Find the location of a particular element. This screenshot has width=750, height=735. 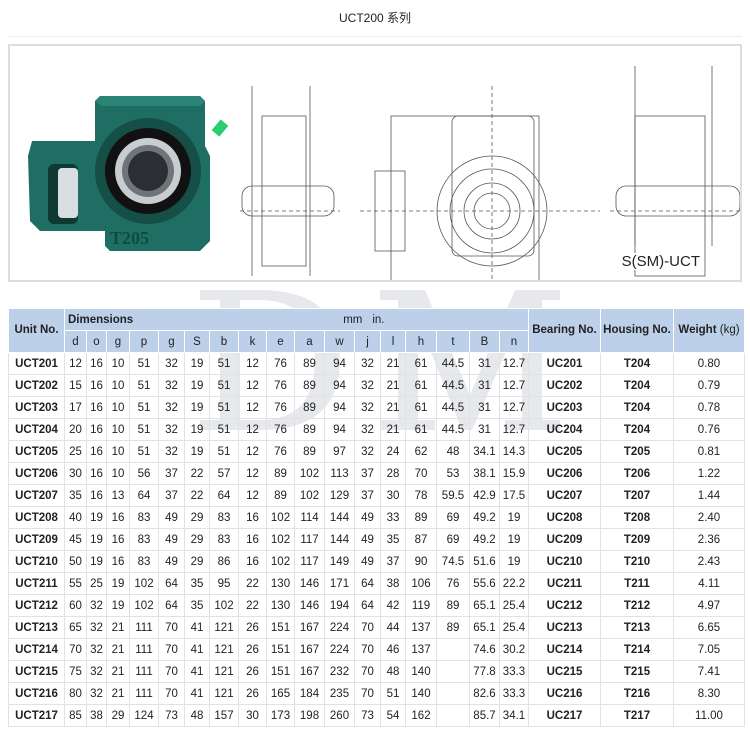

header-dim: t is located at coordinates (453, 341).